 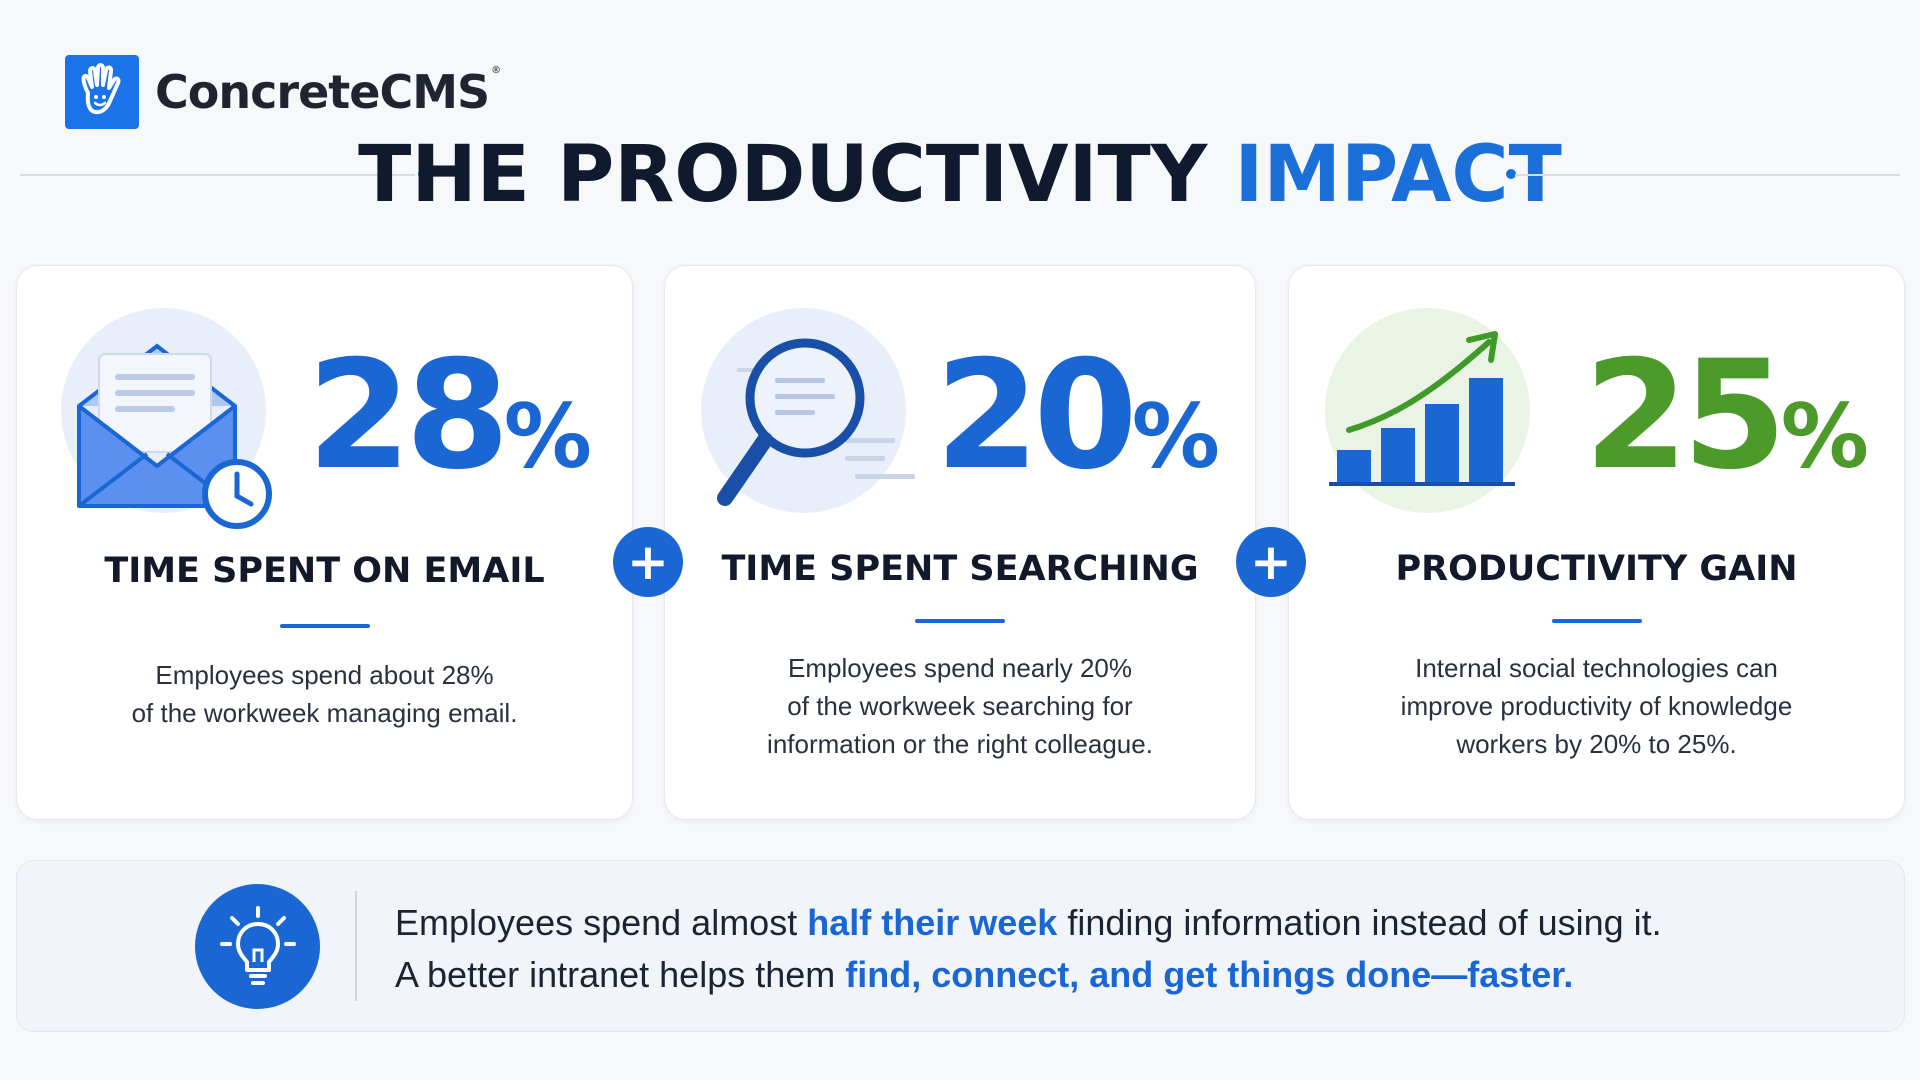 I want to click on registered-mark: ®, so click(x=496, y=70).